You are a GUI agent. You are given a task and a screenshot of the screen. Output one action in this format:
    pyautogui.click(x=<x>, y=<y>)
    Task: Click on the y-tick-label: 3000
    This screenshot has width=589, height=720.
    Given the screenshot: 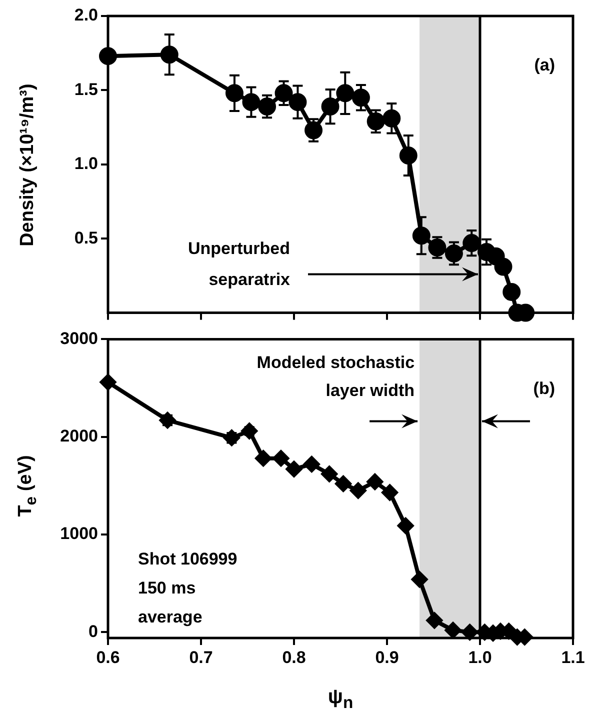 What is the action you would take?
    pyautogui.click(x=79, y=338)
    